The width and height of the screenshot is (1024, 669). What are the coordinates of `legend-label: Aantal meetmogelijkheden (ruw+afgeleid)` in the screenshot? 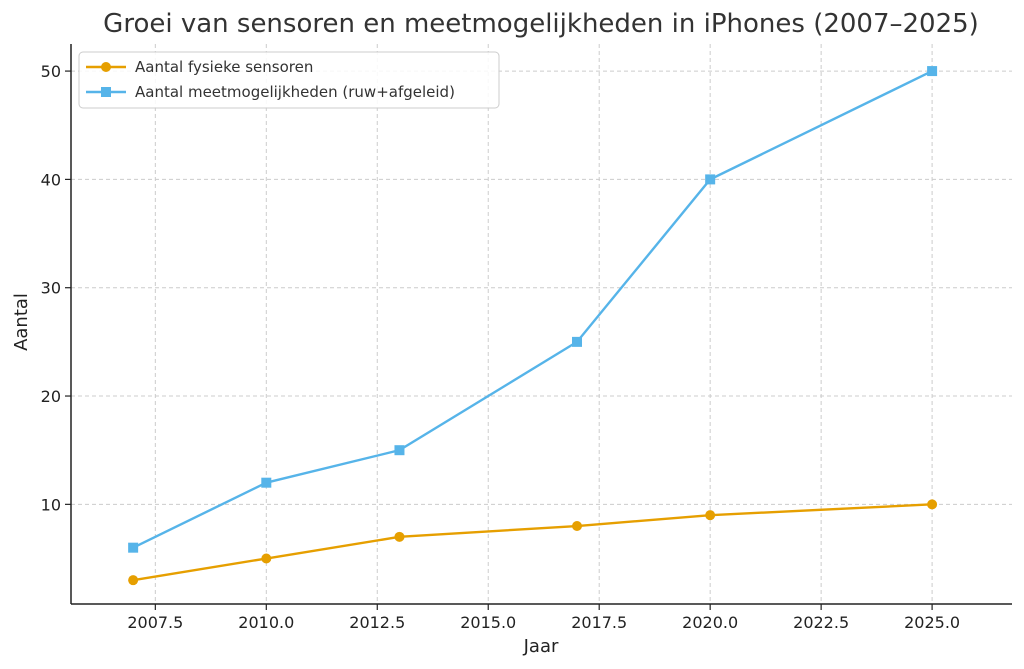 It's located at (295, 92).